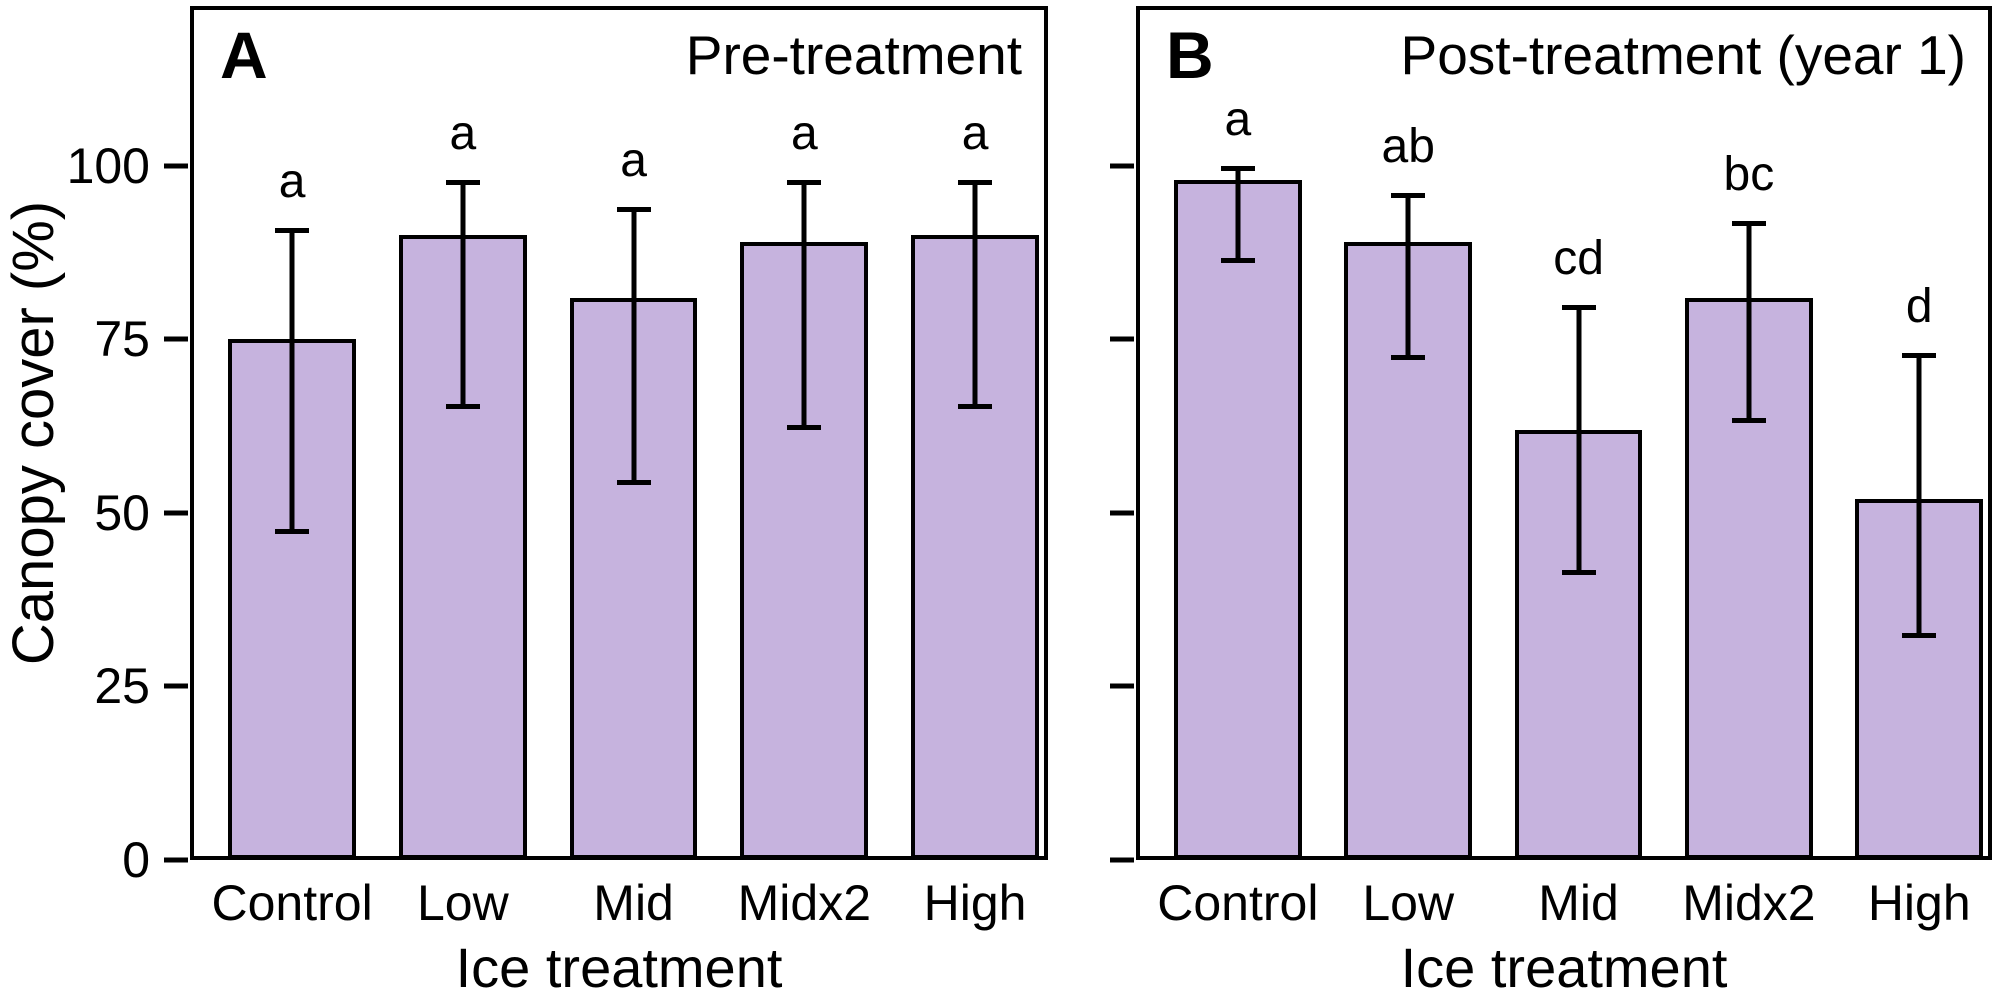  I want to click on significance-letter-high: a, so click(975, 133).